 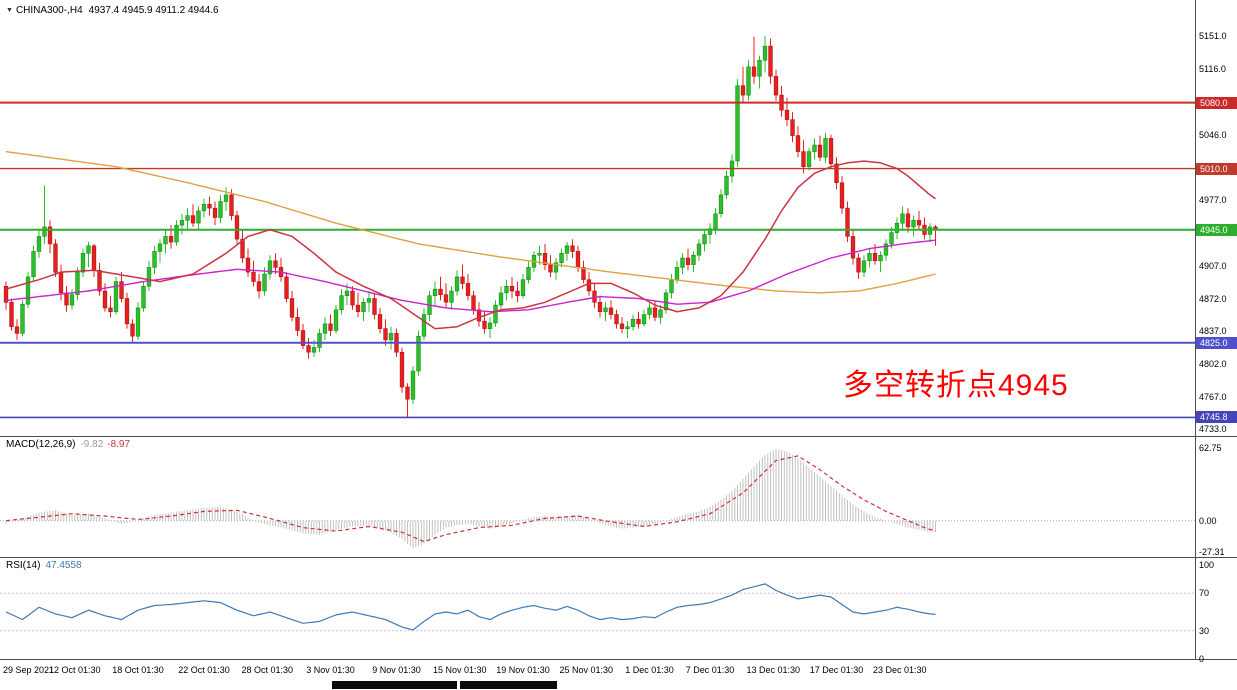 What do you see at coordinates (1213, 429) in the screenshot?
I see `price-tick: 4733.0` at bounding box center [1213, 429].